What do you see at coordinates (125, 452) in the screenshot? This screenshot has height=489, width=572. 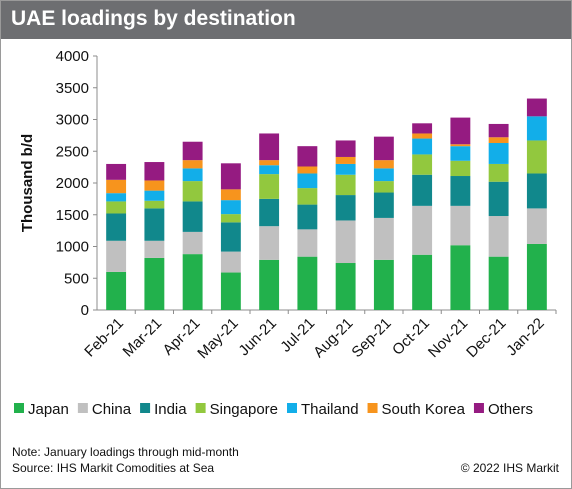 I see `footnote: Note: January loadings through mid-month` at bounding box center [125, 452].